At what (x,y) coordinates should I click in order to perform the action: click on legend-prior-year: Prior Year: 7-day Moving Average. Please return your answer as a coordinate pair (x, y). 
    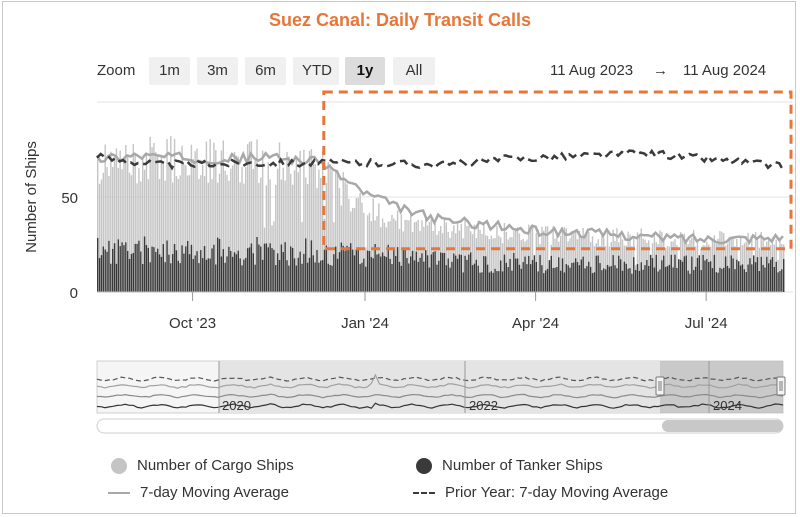
    Looking at the image, I should click on (540, 492).